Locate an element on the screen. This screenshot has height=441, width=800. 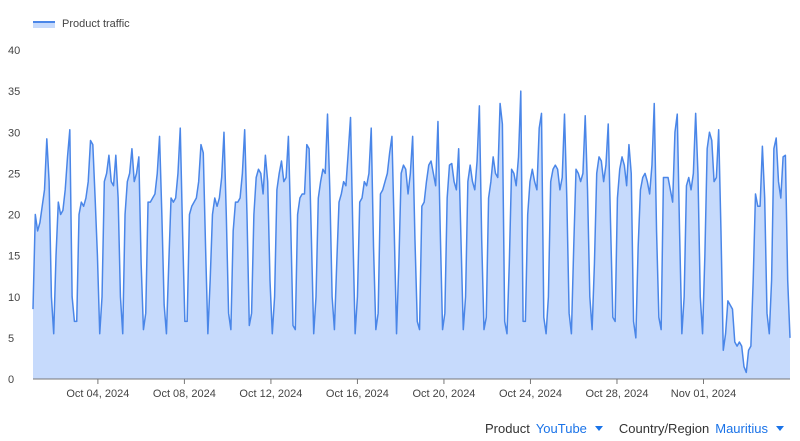
chart-legend: Product traffic is located at coordinates (81, 24).